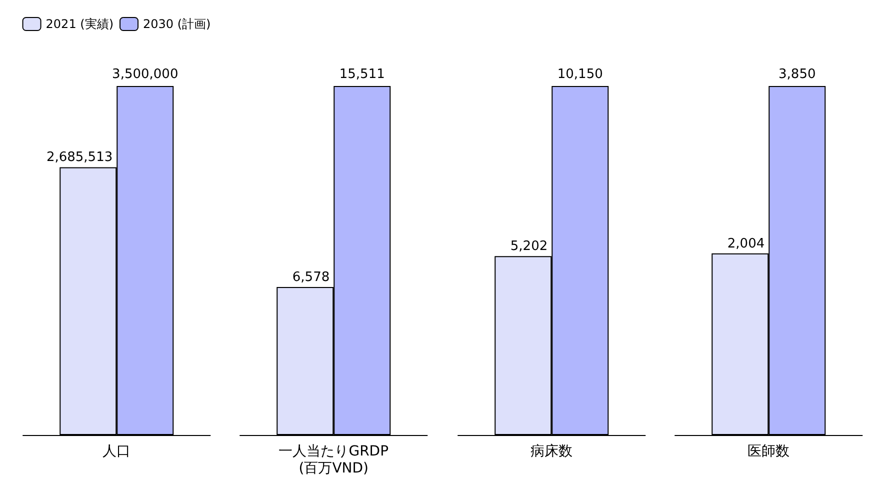 The height and width of the screenshot is (485, 885). I want to click on data-label: 3,500,000, so click(145, 74).